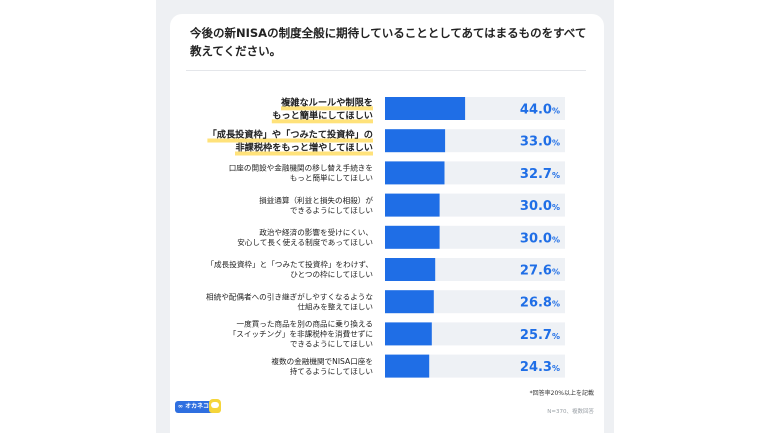 The height and width of the screenshot is (433, 770). Describe the element at coordinates (331, 274) in the screenshot. I see `category-label: ひとつの枠にしてほしい` at that location.